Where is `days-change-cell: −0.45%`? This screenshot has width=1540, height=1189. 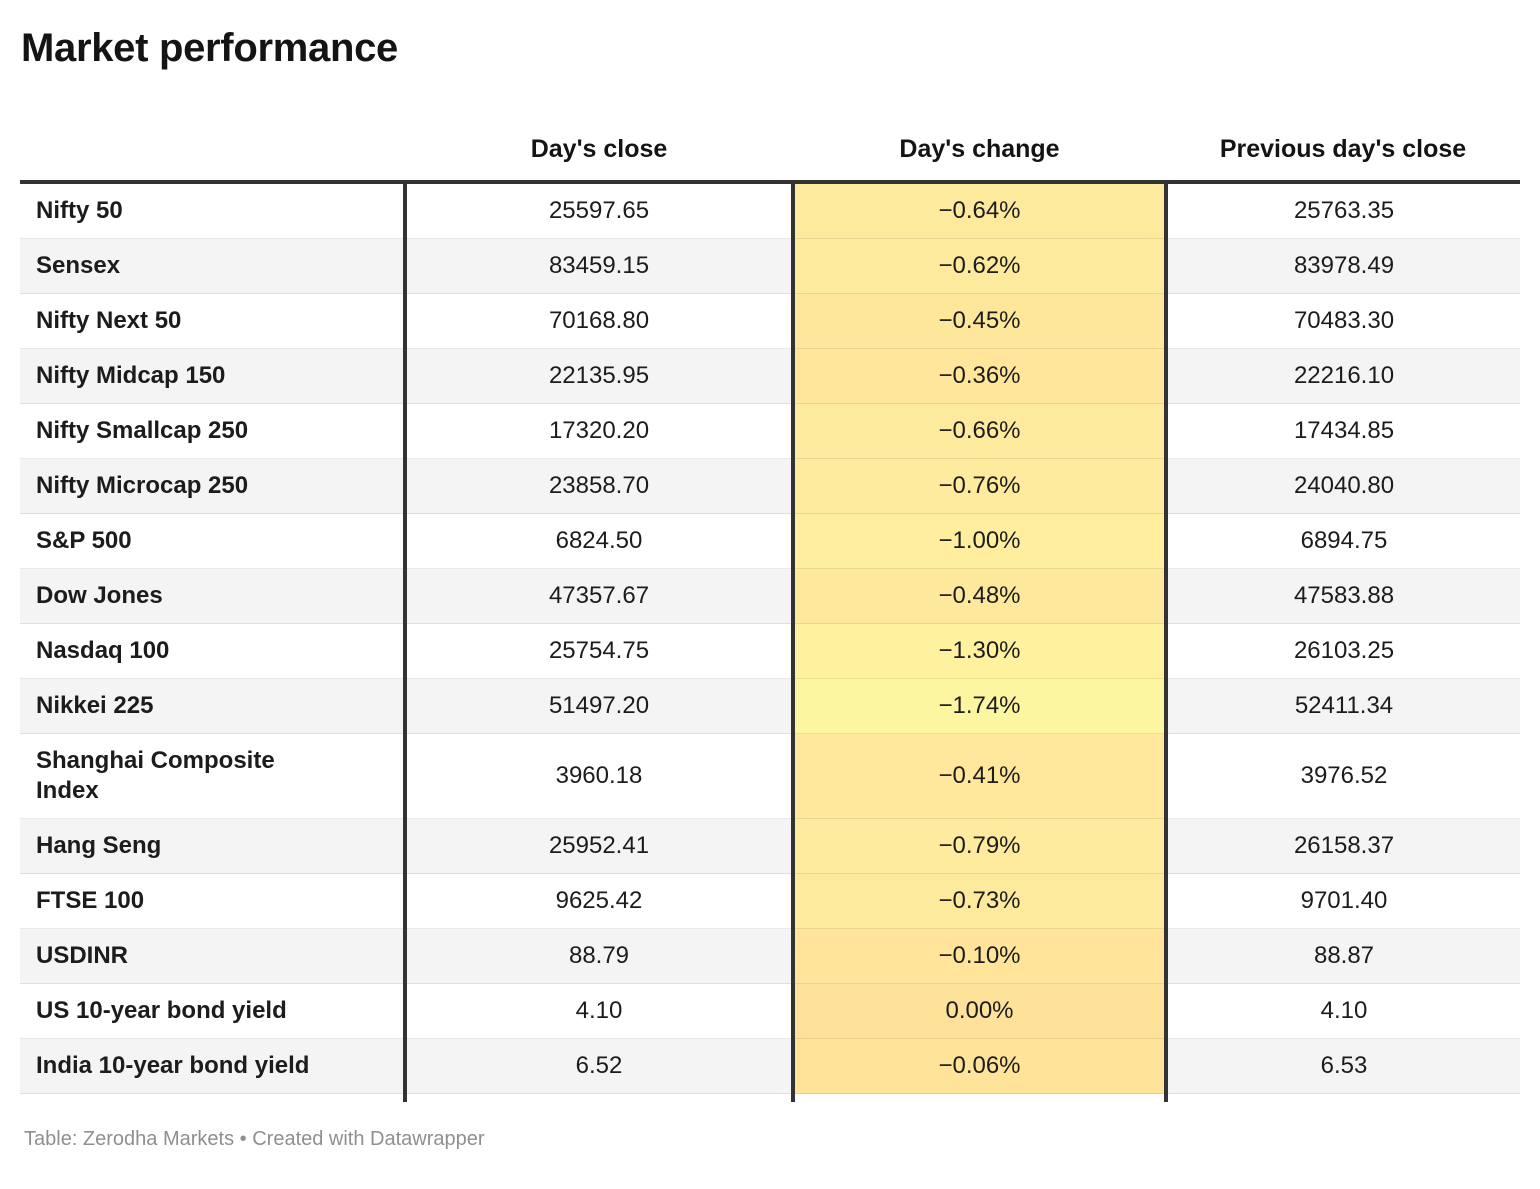 days-change-cell: −0.45% is located at coordinates (979, 321).